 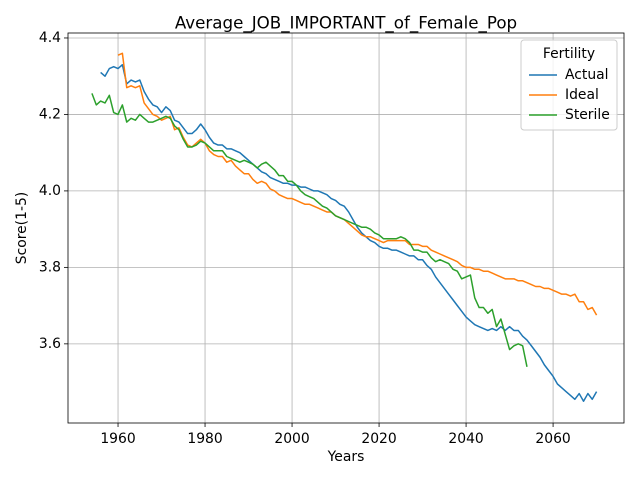 I want to click on y-axis-label: Score(1-5), so click(x=22, y=228).